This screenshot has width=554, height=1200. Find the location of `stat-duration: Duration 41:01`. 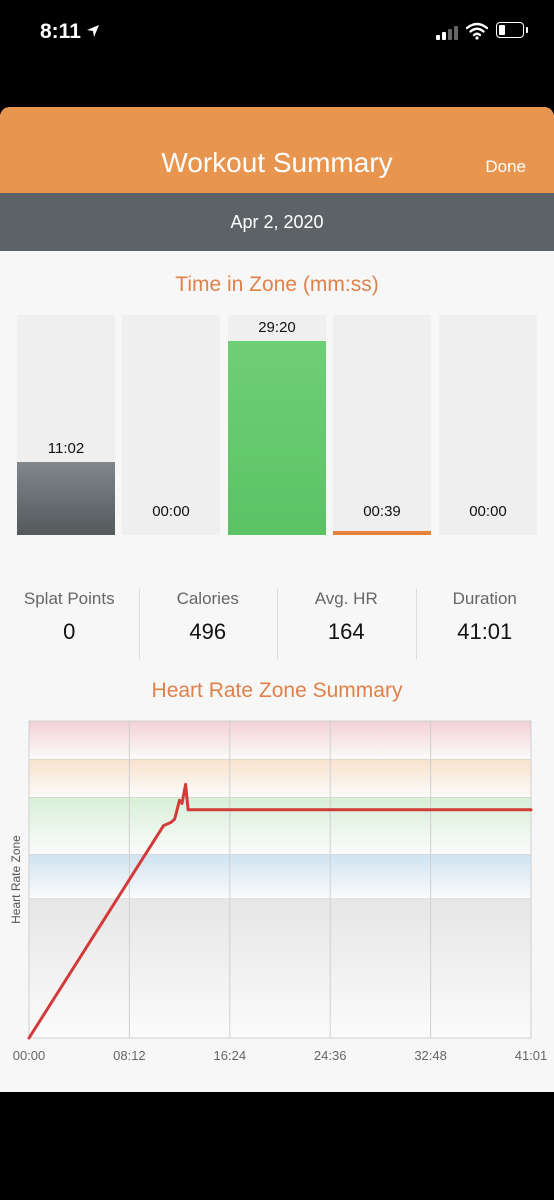

stat-duration: Duration 41:01 is located at coordinates (484, 623).